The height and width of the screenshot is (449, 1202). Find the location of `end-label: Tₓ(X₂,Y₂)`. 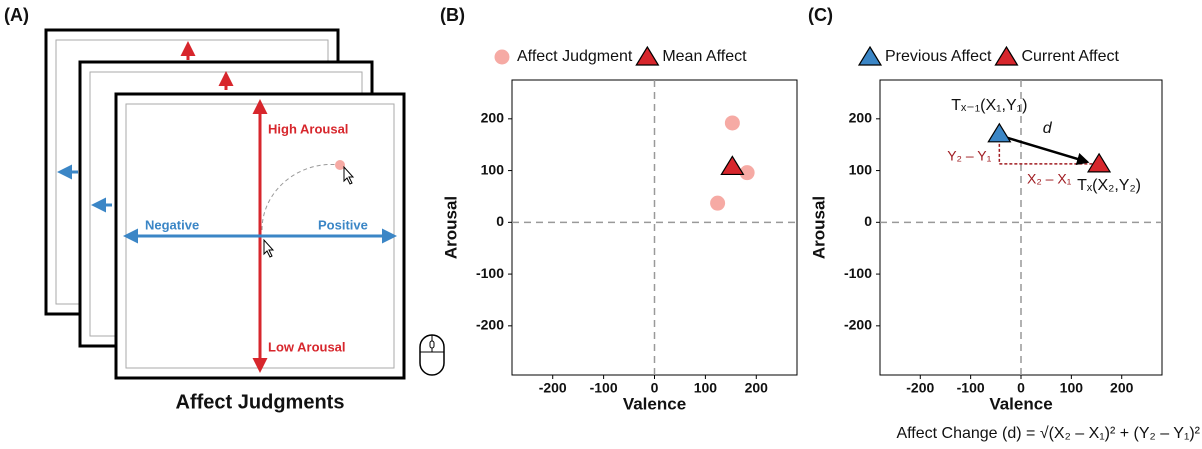

end-label: Tₓ(X₂,Y₂) is located at coordinates (1109, 185).